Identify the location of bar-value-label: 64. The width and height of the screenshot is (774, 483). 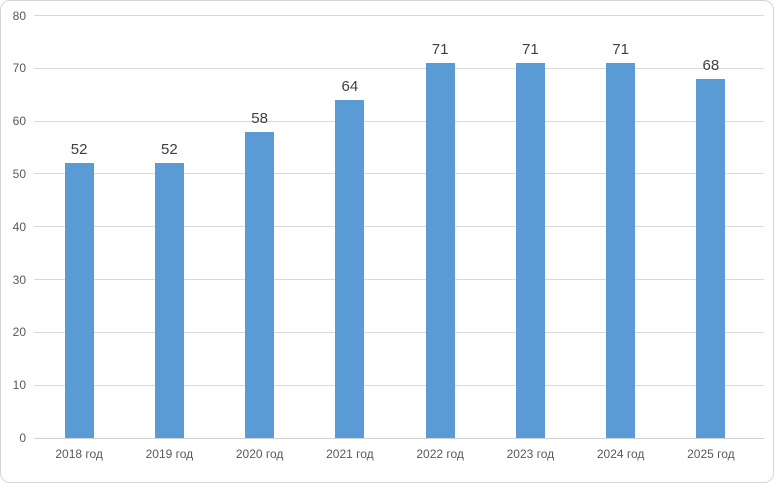
(350, 86).